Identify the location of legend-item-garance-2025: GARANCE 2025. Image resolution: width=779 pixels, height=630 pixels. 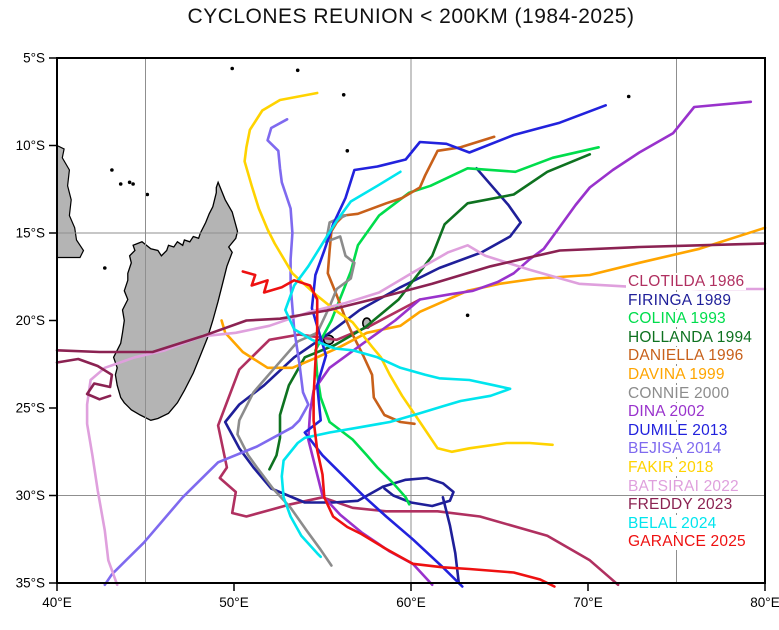
(690, 542).